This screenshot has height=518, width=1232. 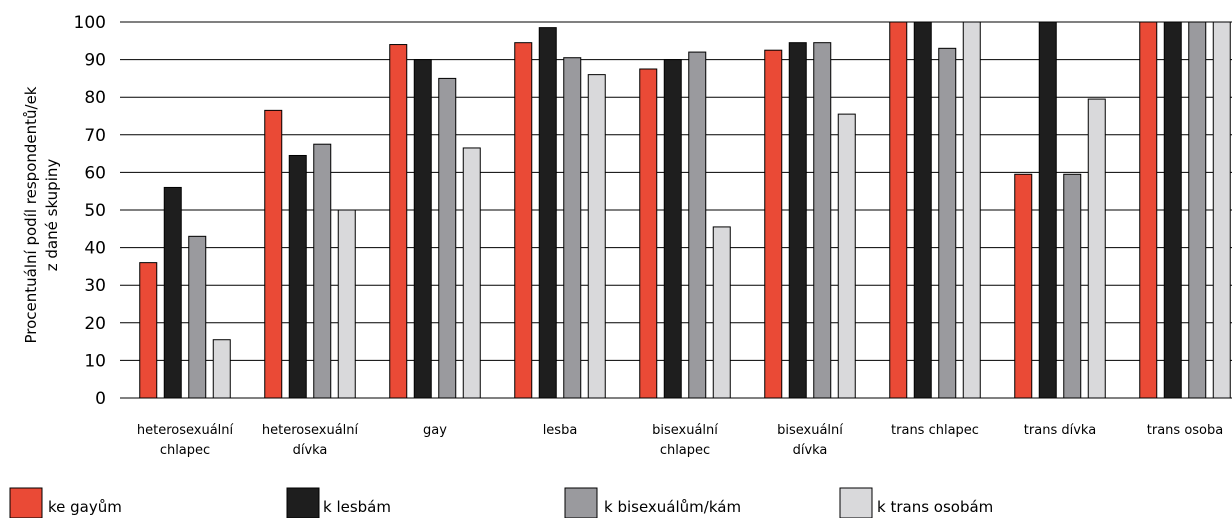 What do you see at coordinates (95, 286) in the screenshot?
I see `y-tick-label: 30` at bounding box center [95, 286].